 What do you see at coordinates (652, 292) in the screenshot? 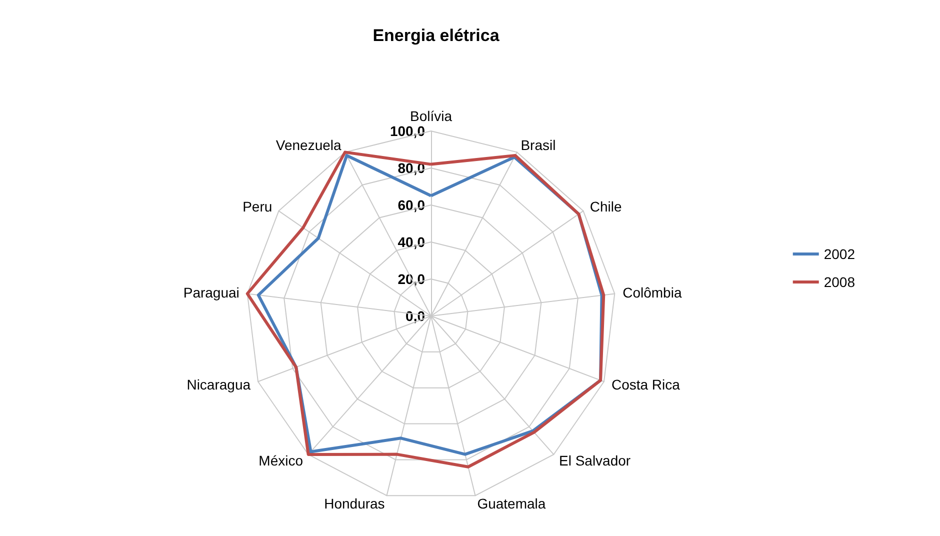
I see `spoke-label: Colômbia` at bounding box center [652, 292].